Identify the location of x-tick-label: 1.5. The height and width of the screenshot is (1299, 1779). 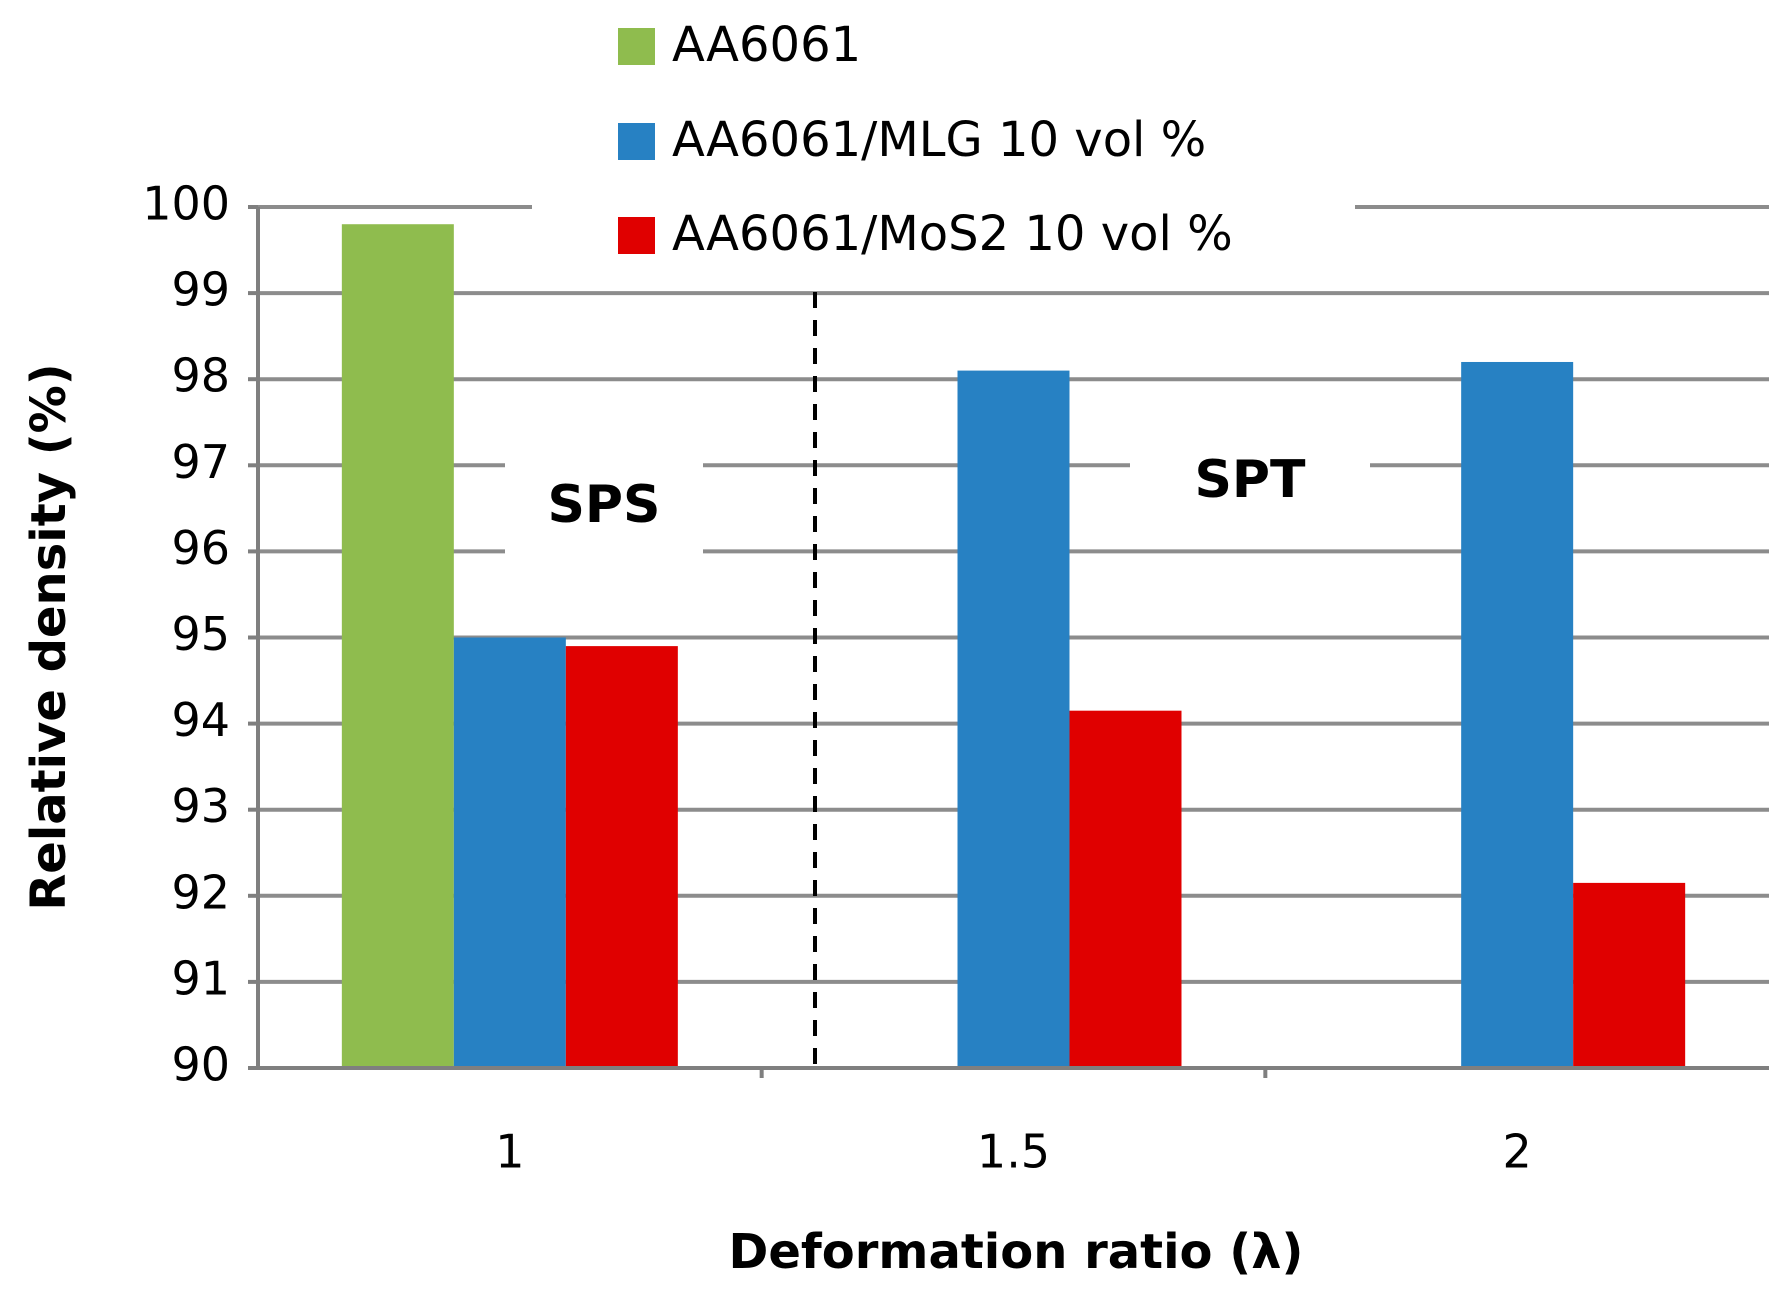
(1013, 1152).